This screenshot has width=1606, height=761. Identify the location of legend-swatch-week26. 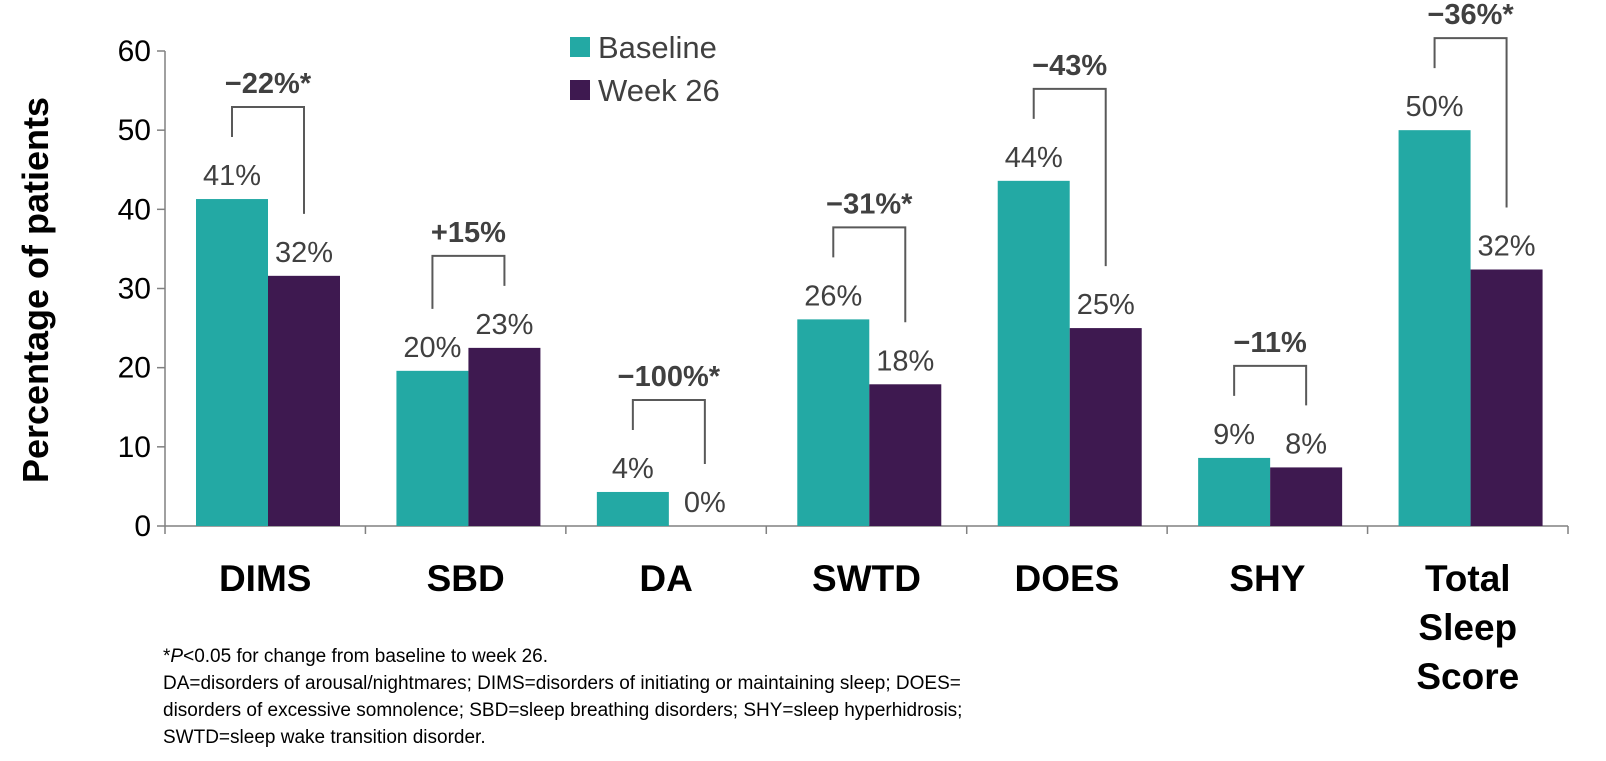
(580, 90).